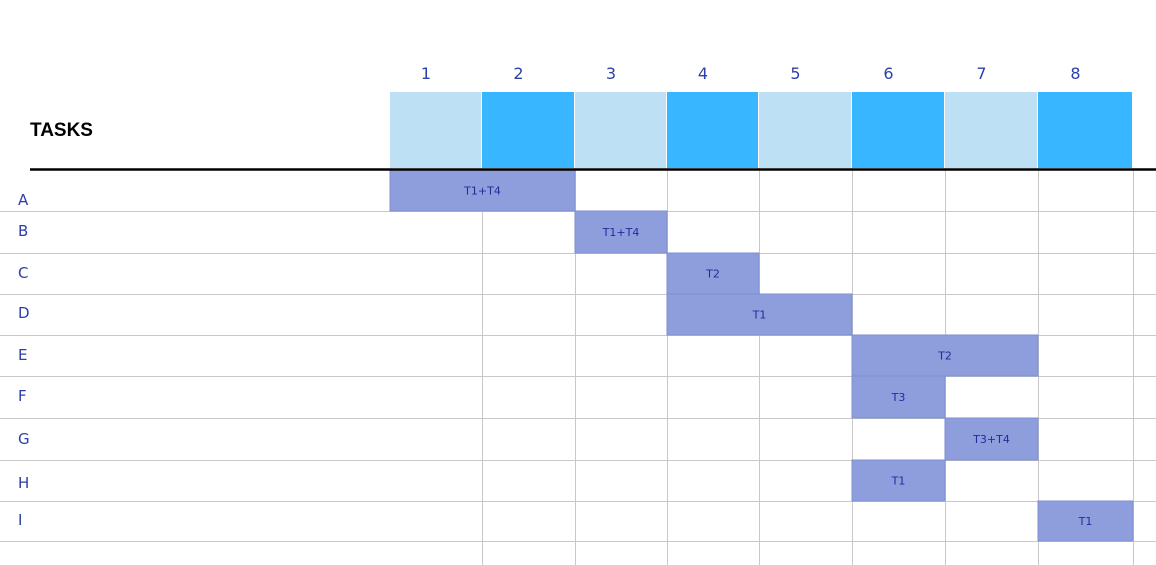 The height and width of the screenshot is (565, 1156). I want to click on column-label: 6, so click(888, 73).